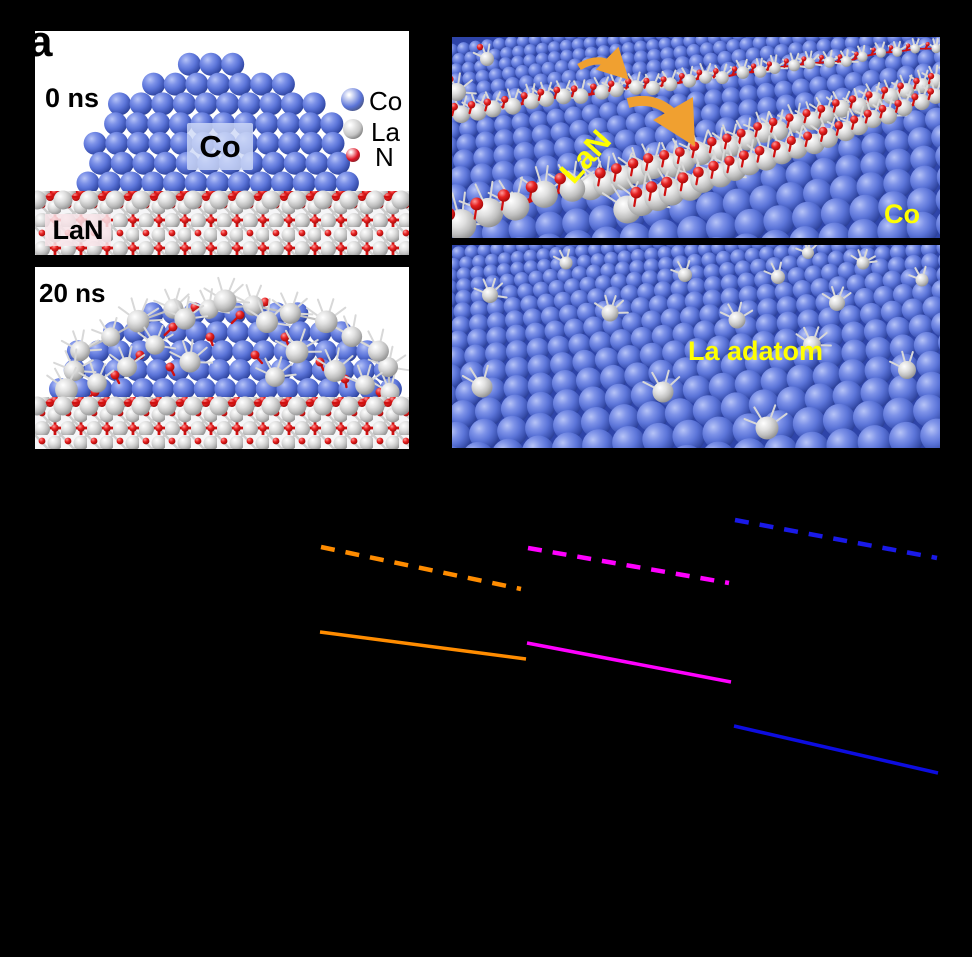 The height and width of the screenshot is (957, 972). I want to click on legend-swatch-la-icon, so click(353, 129).